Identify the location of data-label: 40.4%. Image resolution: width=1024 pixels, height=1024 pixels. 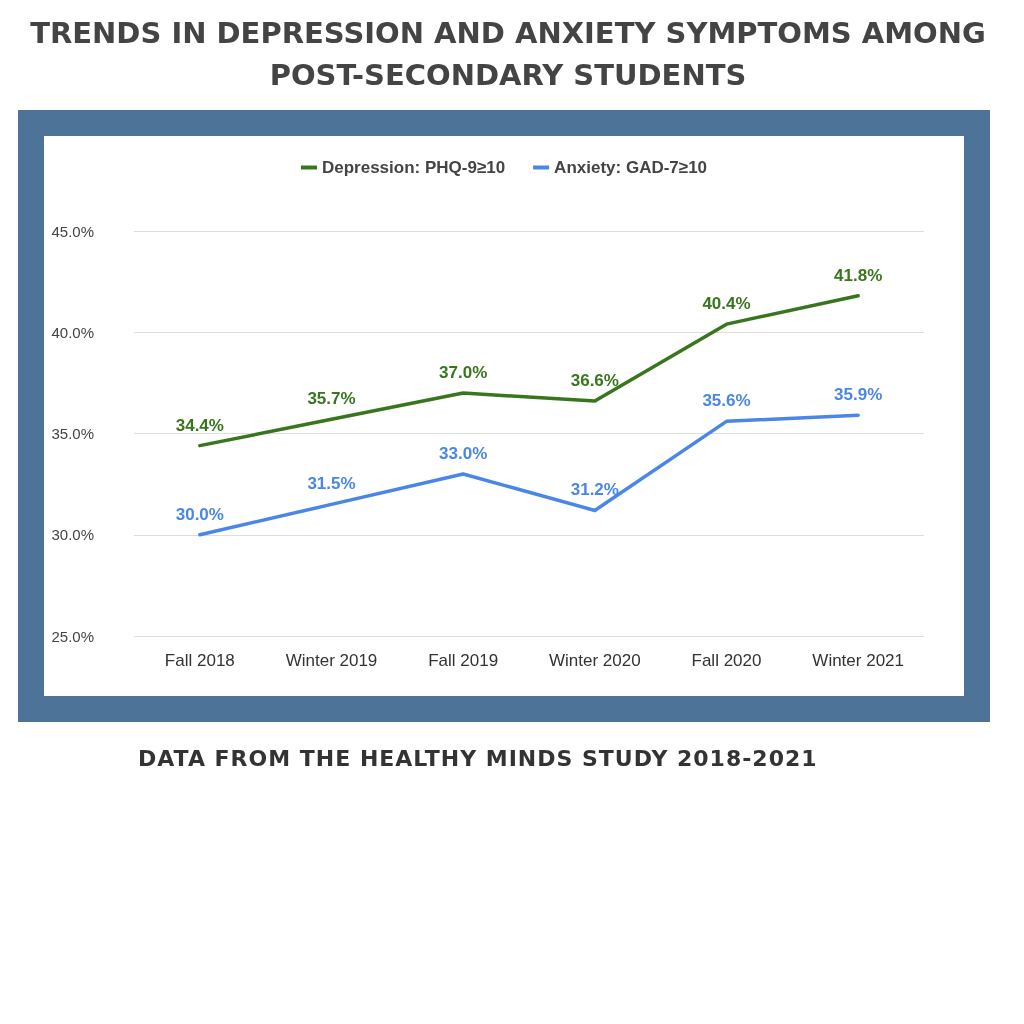
(726, 304).